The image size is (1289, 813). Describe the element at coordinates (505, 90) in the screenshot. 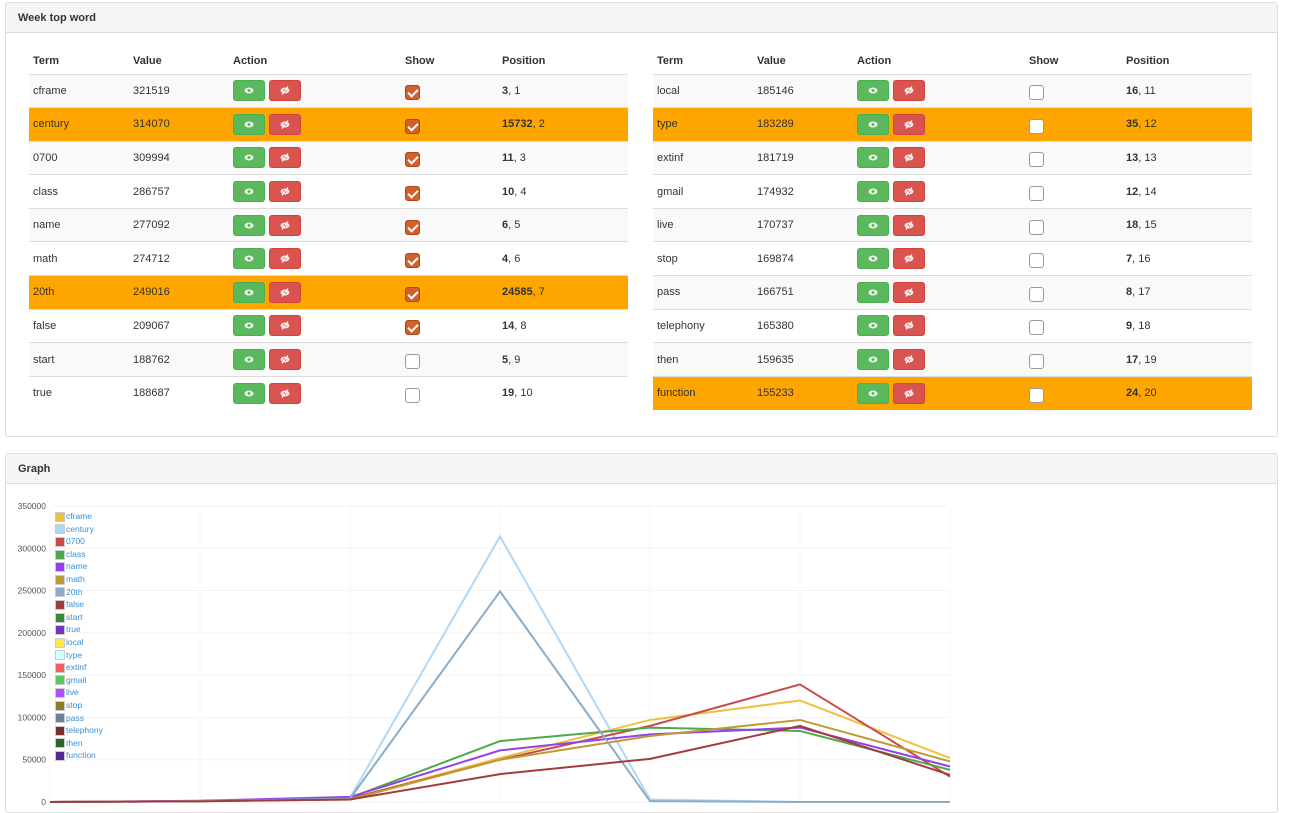

I see `position-rank: 3` at that location.